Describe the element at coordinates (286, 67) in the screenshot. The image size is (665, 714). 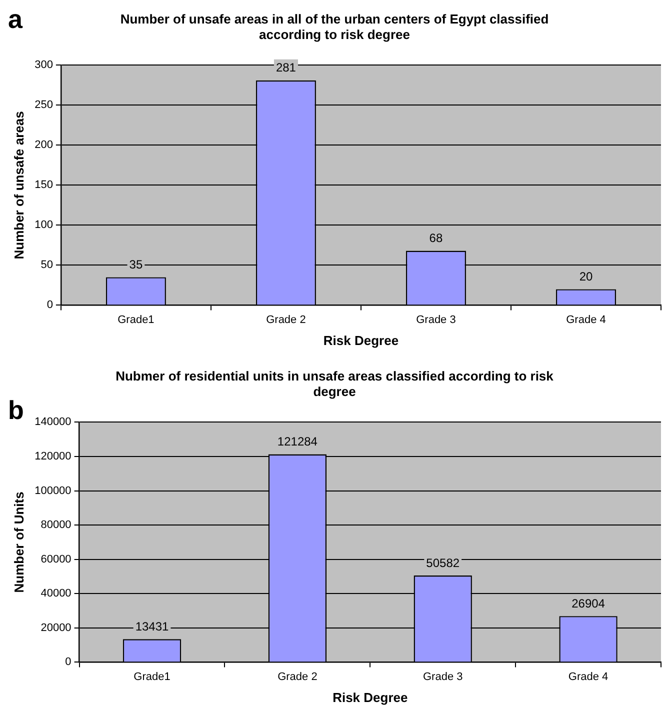
I see `data-label: 281` at that location.